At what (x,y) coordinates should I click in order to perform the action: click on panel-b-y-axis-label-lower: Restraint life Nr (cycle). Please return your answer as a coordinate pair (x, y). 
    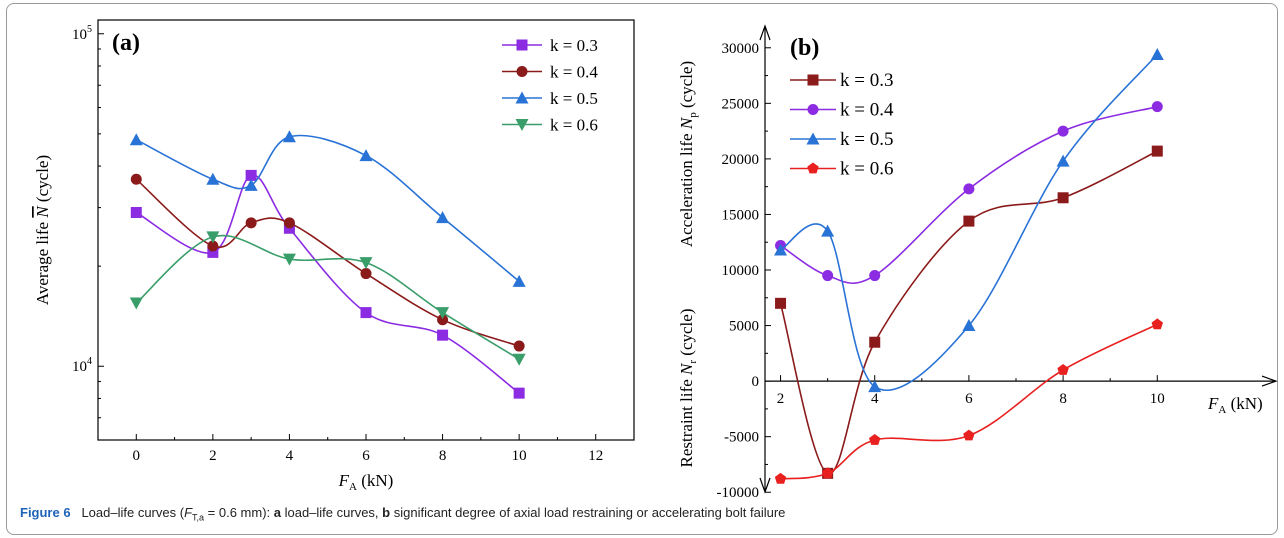
    Looking at the image, I should click on (688, 388).